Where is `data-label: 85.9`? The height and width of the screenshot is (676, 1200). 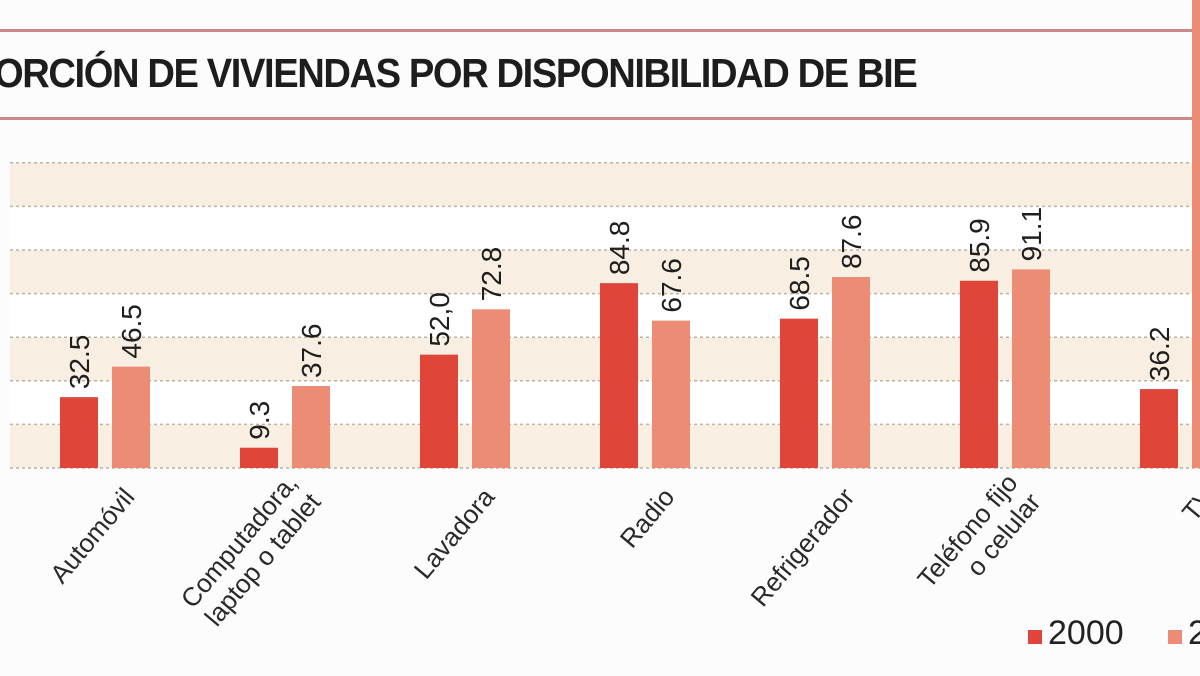
data-label: 85.9 is located at coordinates (979, 245).